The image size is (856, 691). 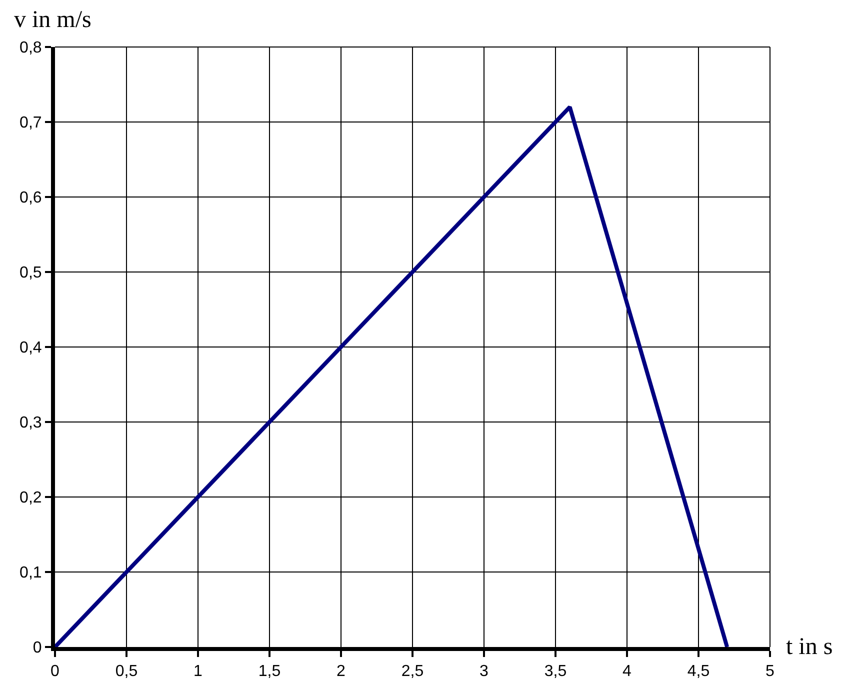 What do you see at coordinates (484, 671) in the screenshot?
I see `x-tick-label: 3` at bounding box center [484, 671].